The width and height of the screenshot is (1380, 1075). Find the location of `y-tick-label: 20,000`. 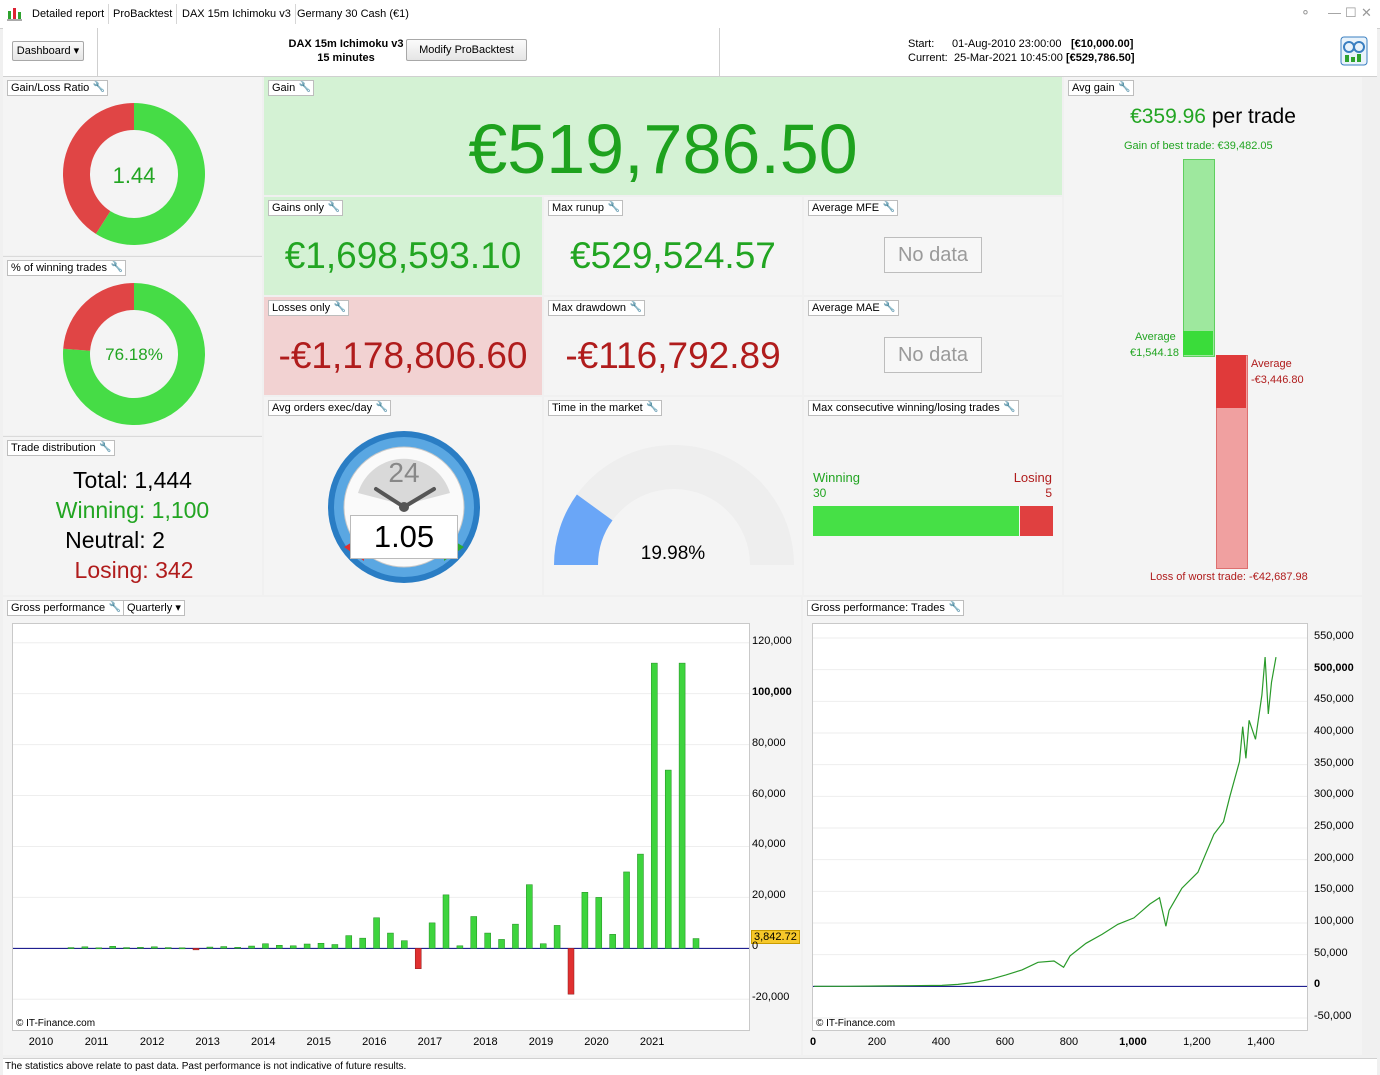

y-tick-label: 20,000 is located at coordinates (769, 895).